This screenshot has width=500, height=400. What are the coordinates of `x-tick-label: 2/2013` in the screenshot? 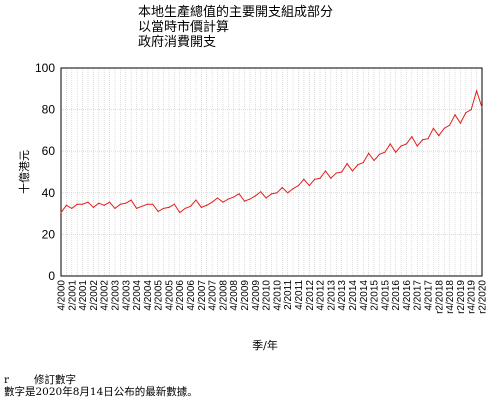 It's located at (331, 295).